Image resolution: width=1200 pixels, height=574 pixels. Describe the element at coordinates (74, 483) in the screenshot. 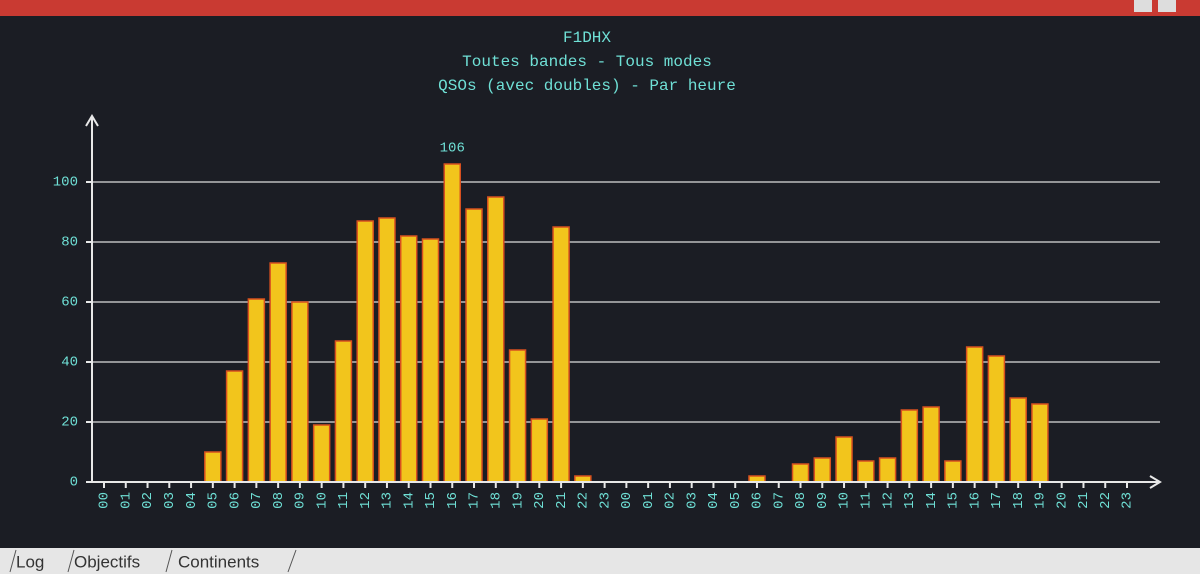

I see `y-tick-label: 0` at that location.